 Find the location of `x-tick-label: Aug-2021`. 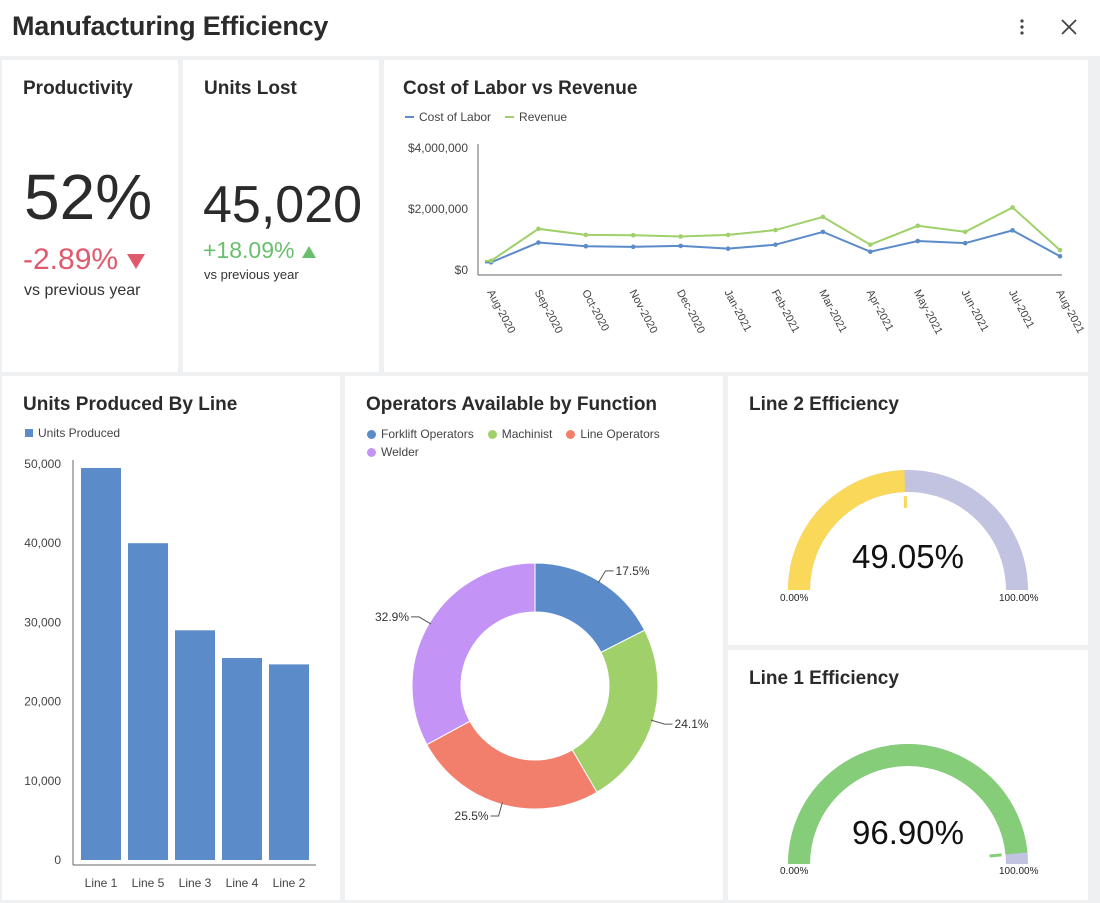

x-tick-label: Aug-2021 is located at coordinates (1069, 312).